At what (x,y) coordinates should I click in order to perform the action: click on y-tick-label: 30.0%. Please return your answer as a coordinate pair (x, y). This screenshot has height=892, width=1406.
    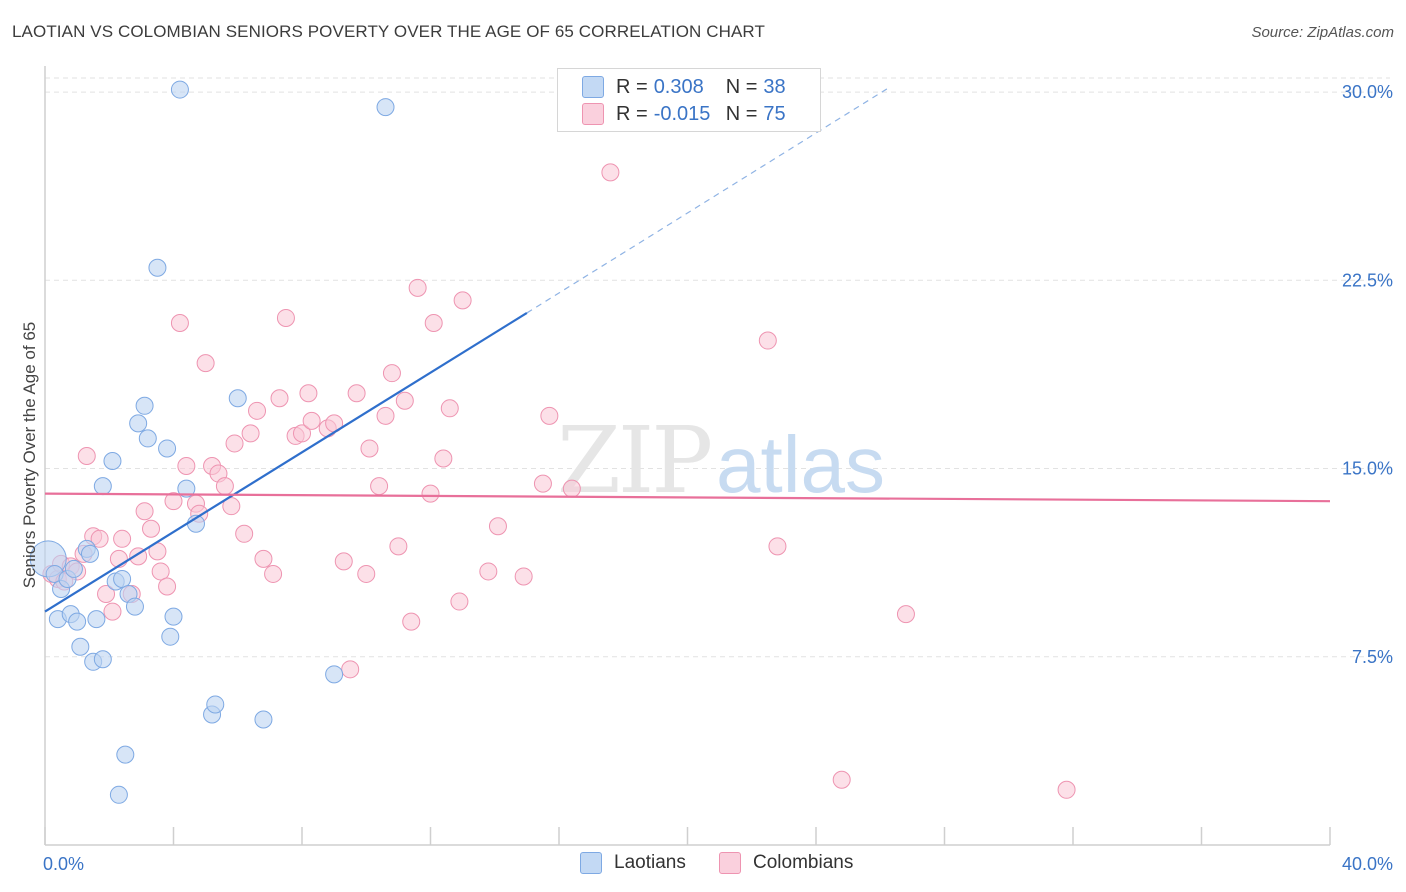
    Looking at the image, I should click on (1367, 92).